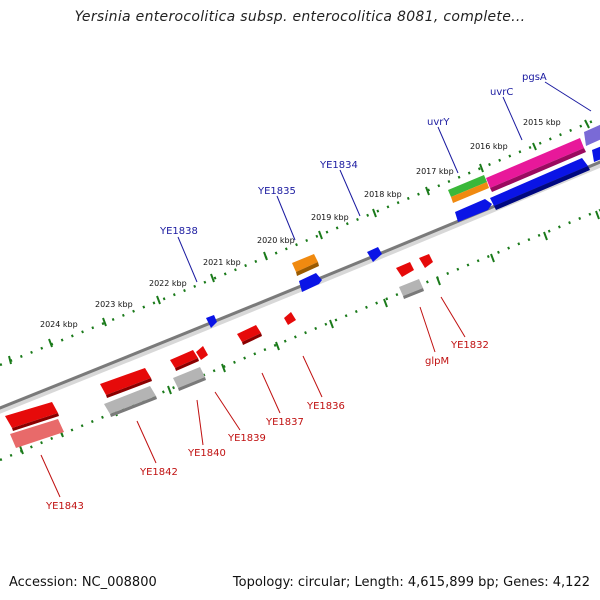  What do you see at coordinates (405, 269) in the screenshot?
I see `red-feature-ye1832a` at bounding box center [405, 269].